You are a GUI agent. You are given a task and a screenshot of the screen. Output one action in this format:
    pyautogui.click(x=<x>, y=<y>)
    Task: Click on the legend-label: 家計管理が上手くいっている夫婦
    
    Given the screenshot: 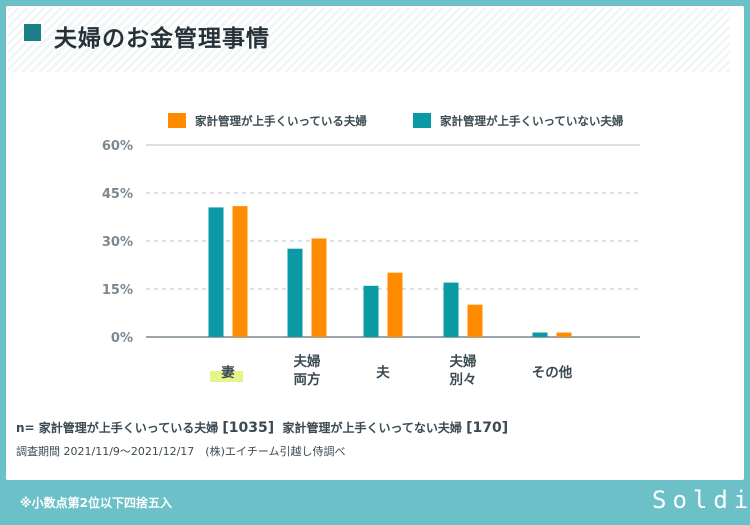 What is the action you would take?
    pyautogui.click(x=281, y=121)
    